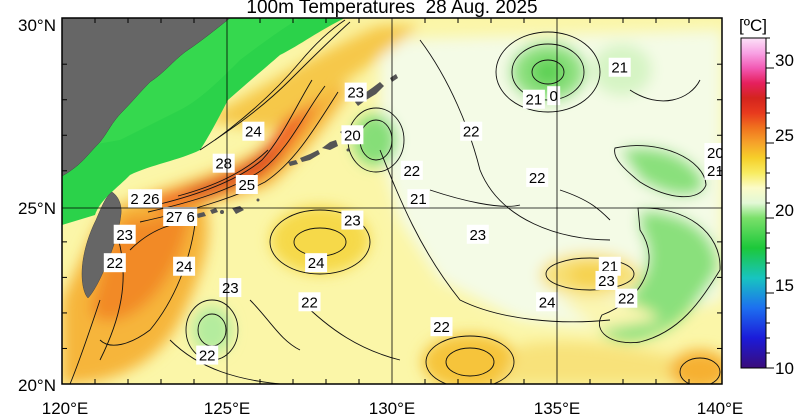 This screenshot has height=420, width=805. What do you see at coordinates (766, 197) in the screenshot?
I see `color-scale-bar: [ºC] 30 25 20 15 10` at bounding box center [766, 197].